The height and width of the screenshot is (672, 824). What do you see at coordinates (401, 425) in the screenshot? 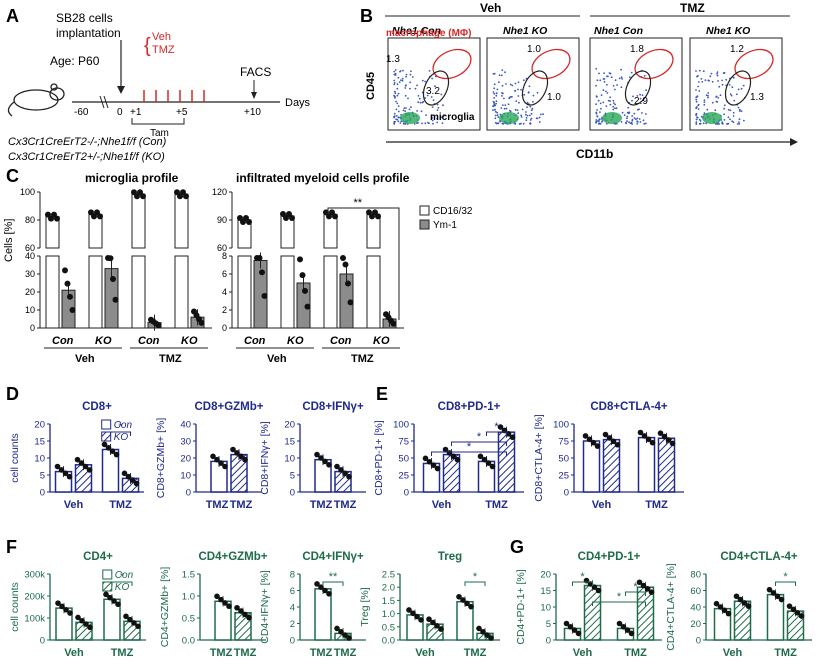
I see `y-tick: 100` at bounding box center [401, 425].